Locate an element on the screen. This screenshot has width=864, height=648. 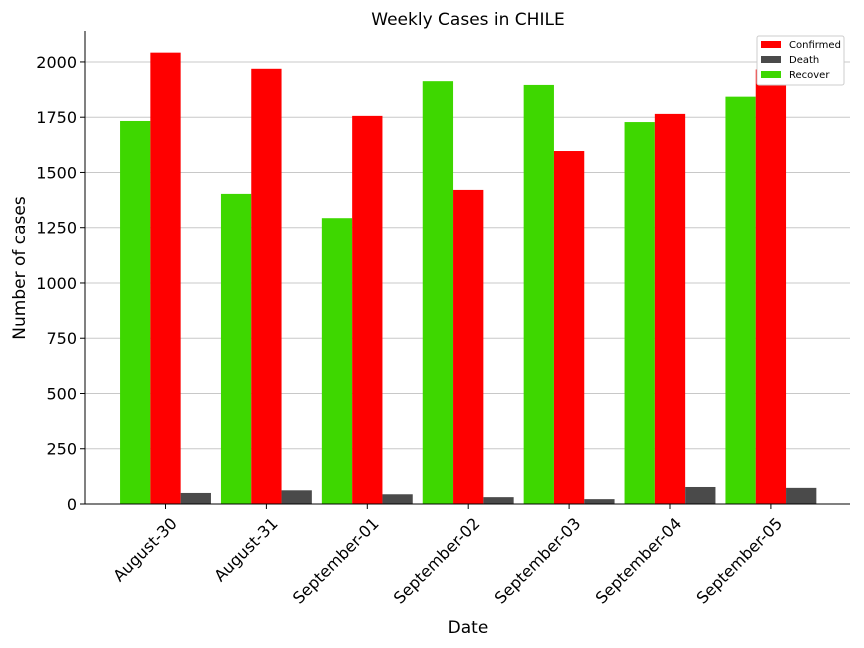
y-tick-label: 1000 is located at coordinates (56, 283).